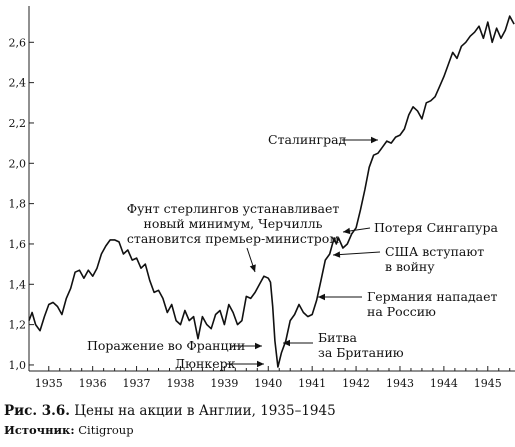 The image size is (515, 447). Describe the element at coordinates (106, 430) in the screenshot. I see `source-text: Citigroup` at that location.